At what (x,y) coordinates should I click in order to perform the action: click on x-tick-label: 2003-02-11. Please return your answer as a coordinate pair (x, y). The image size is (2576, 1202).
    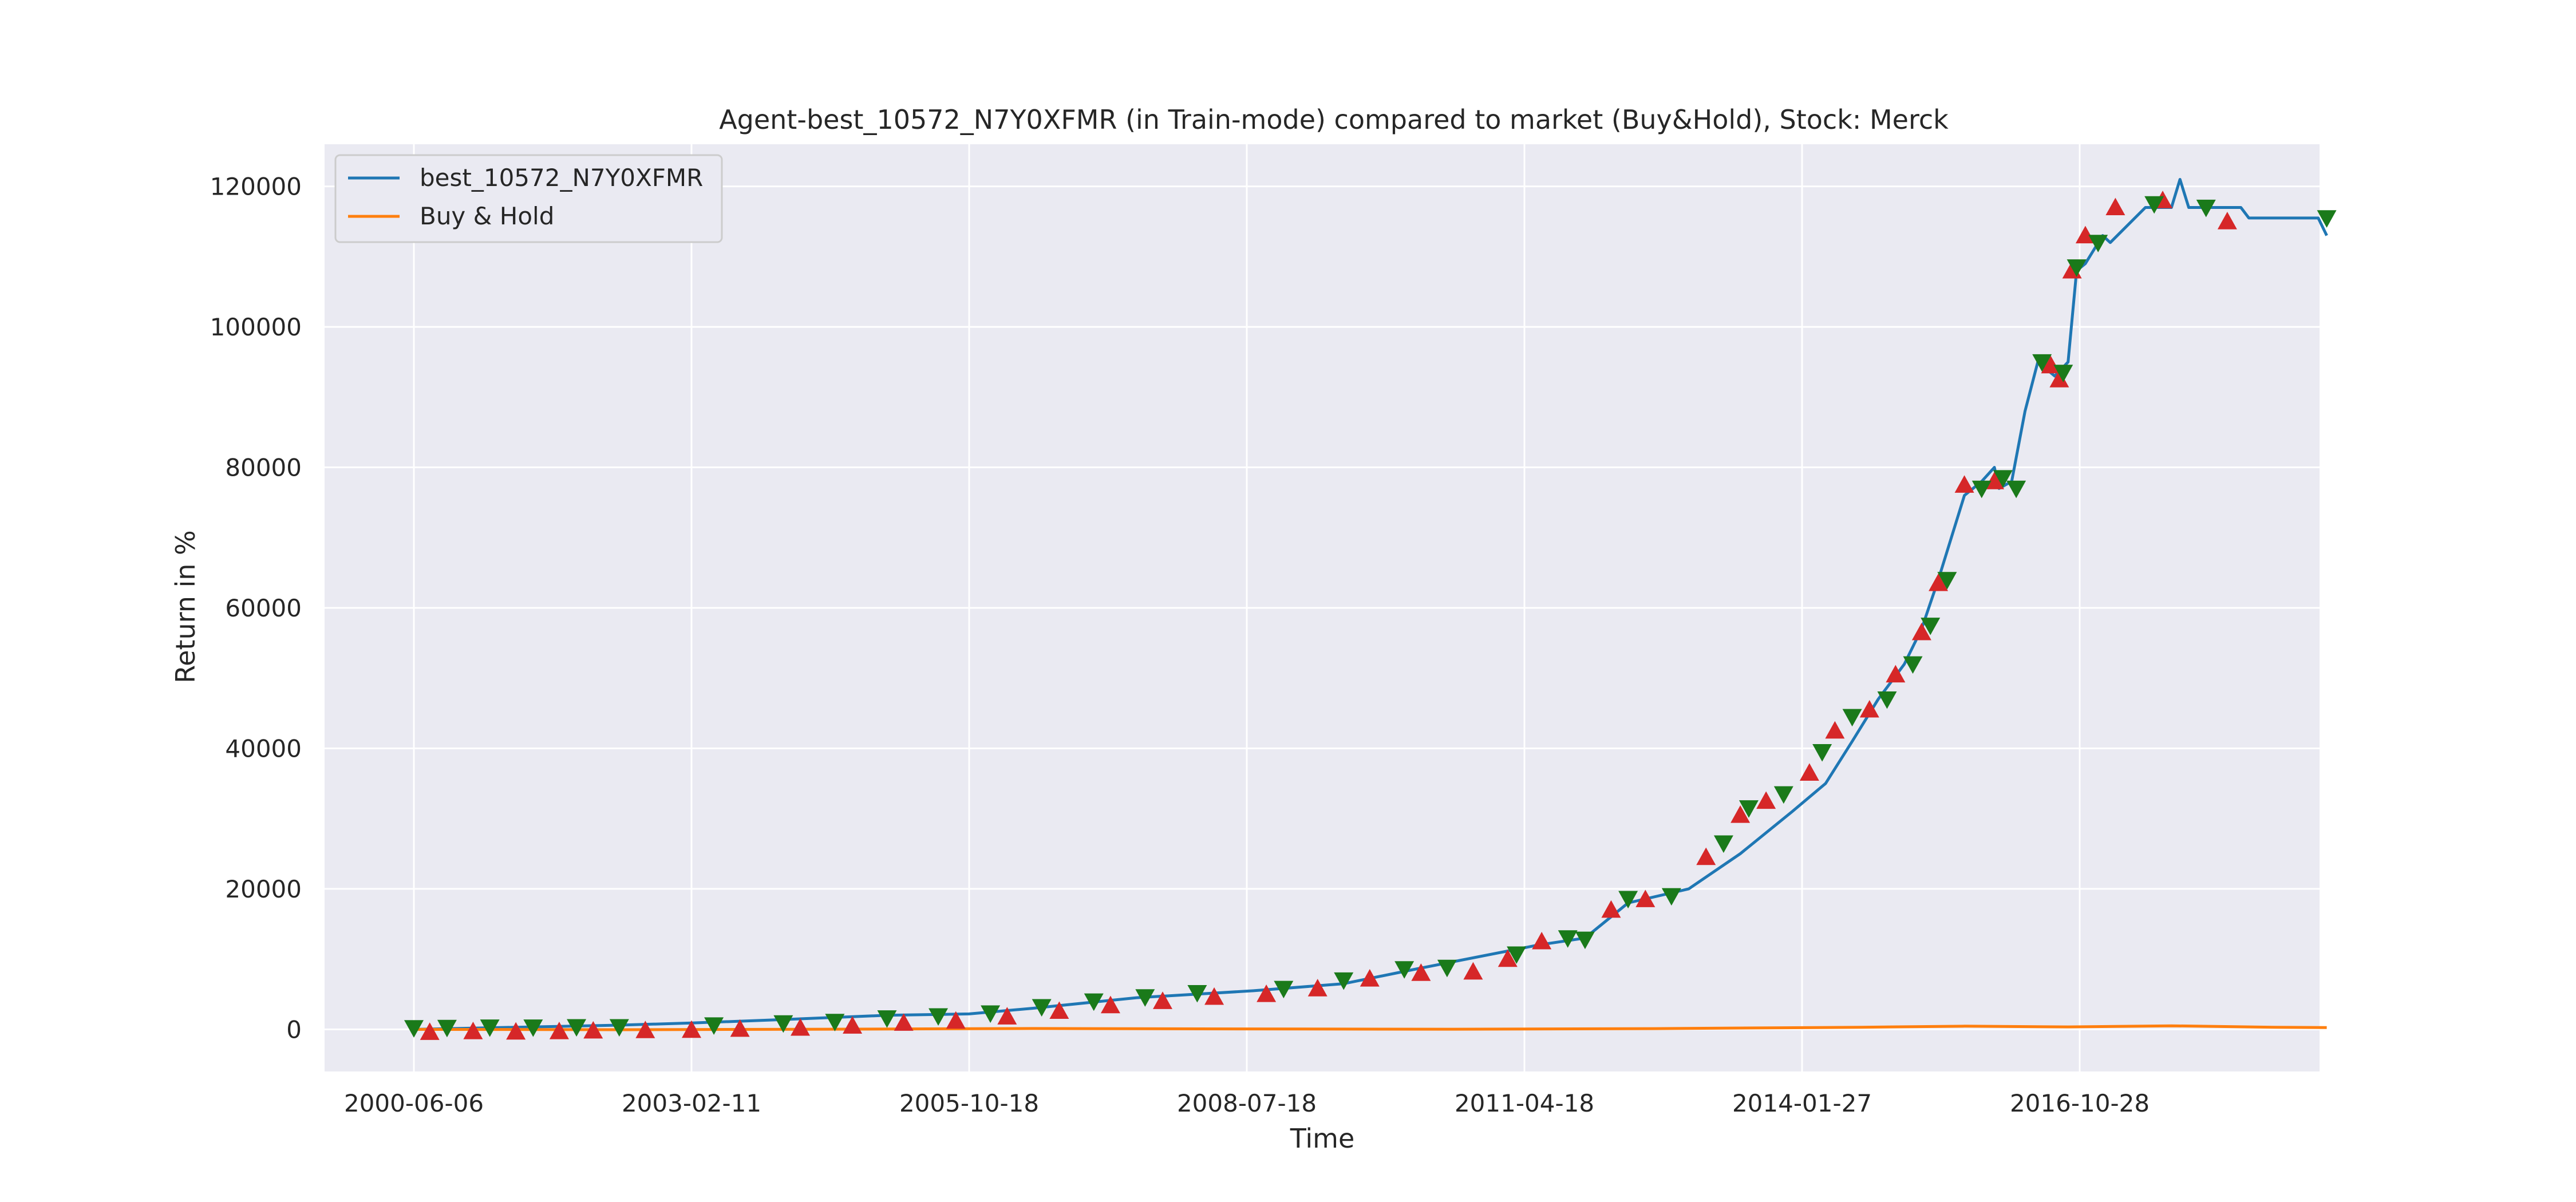
    Looking at the image, I should click on (691, 1103).